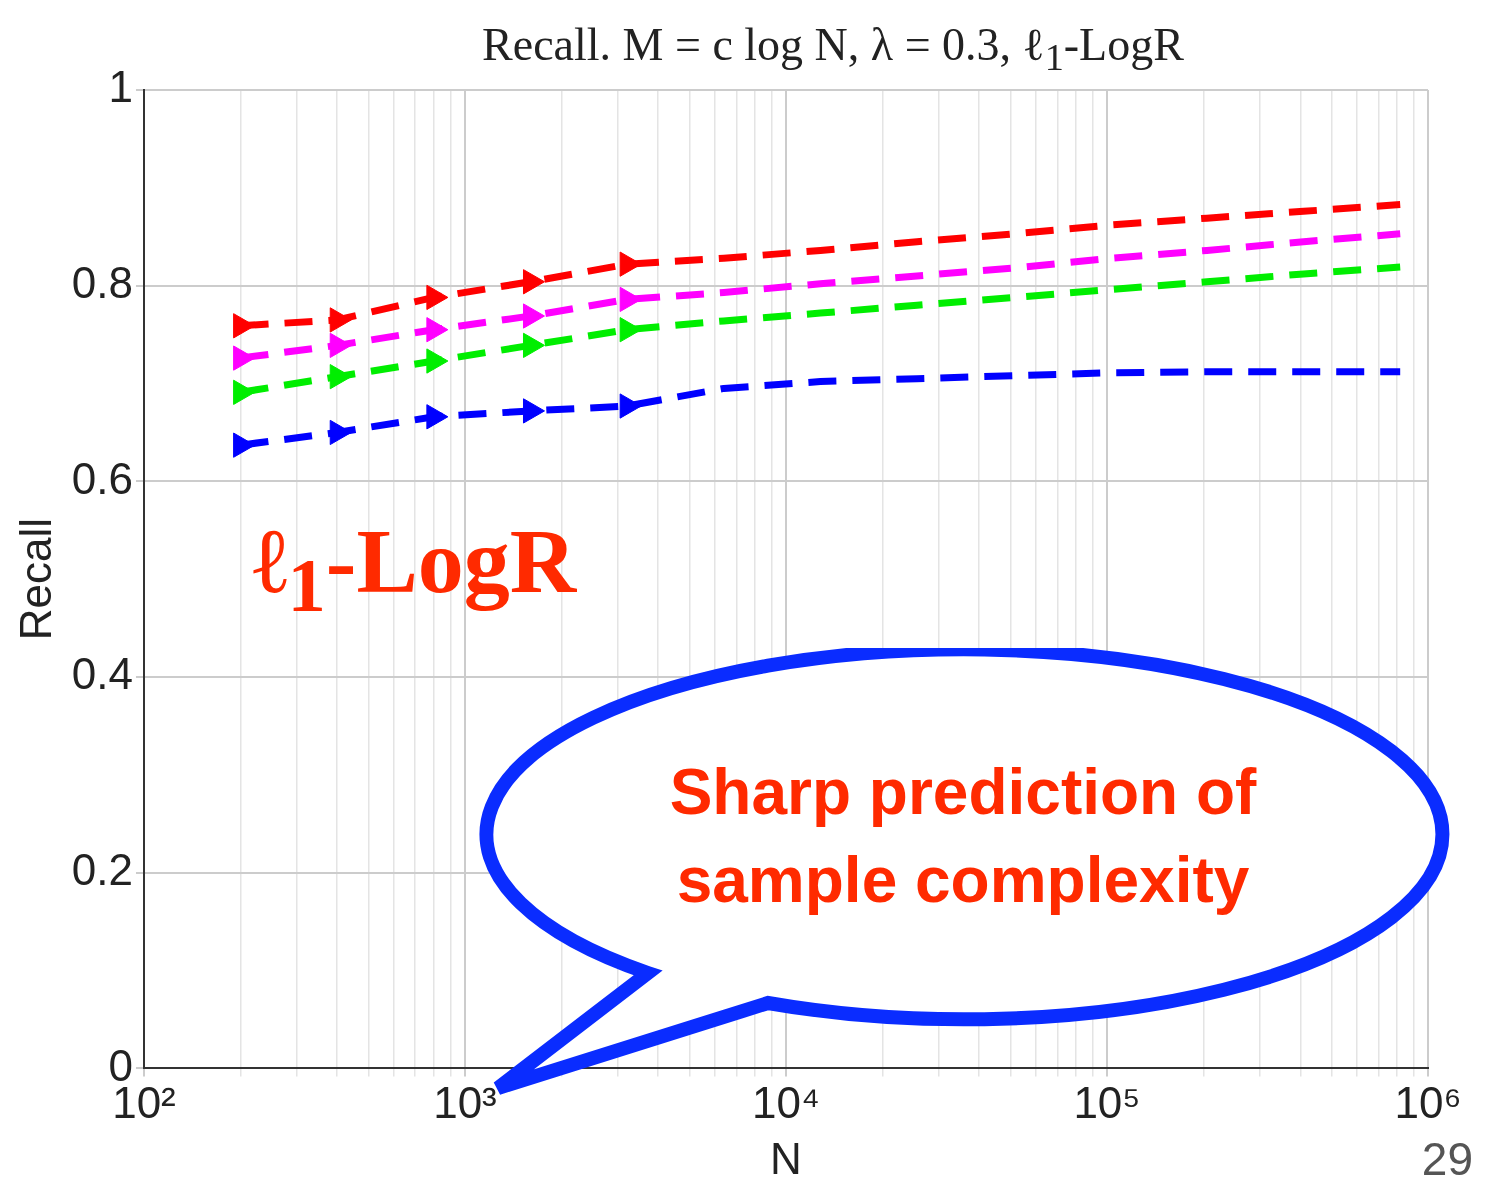 This screenshot has height=1195, width=1511. Describe the element at coordinates (833, 49) in the screenshot. I see `chart-title: Recall. M = c log N, λ = 0.3, ℓ$_{1}$-LogR` at that location.